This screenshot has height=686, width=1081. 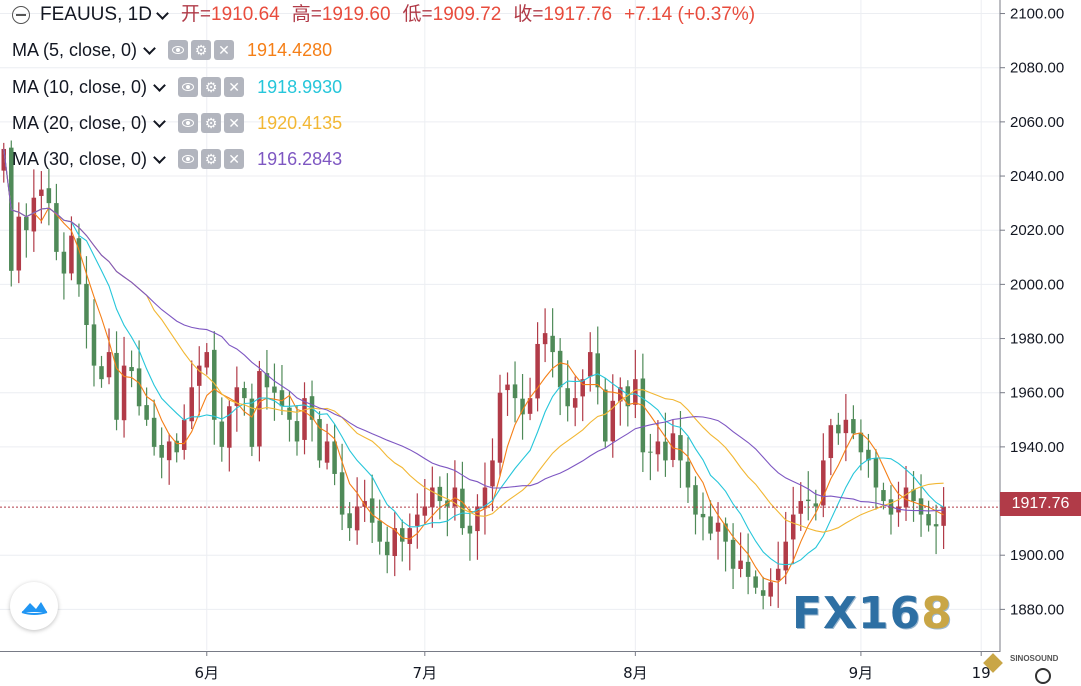 What do you see at coordinates (467, 14) in the screenshot?
I see `low-value: 1909.72` at bounding box center [467, 14].